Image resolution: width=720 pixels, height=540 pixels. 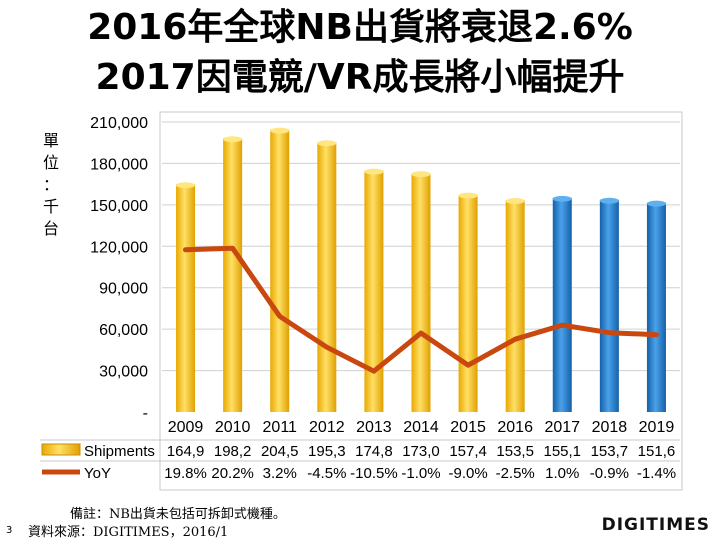 What do you see at coordinates (119, 451) in the screenshot?
I see `legend-shipments-label: Shipments` at bounding box center [119, 451].